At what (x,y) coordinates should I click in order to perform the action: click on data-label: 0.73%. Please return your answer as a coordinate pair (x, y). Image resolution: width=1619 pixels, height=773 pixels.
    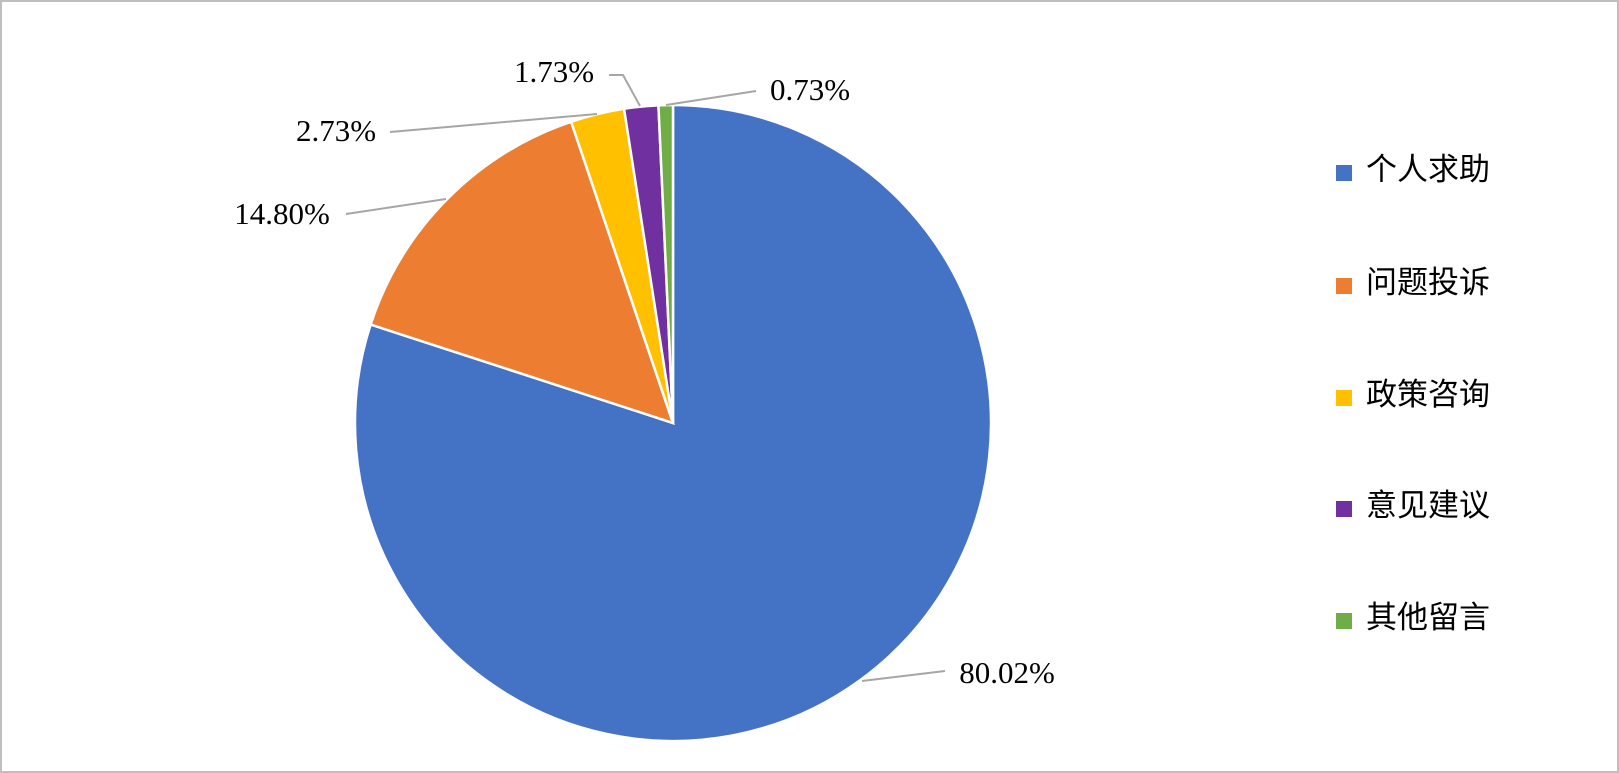
    Looking at the image, I should click on (810, 89).